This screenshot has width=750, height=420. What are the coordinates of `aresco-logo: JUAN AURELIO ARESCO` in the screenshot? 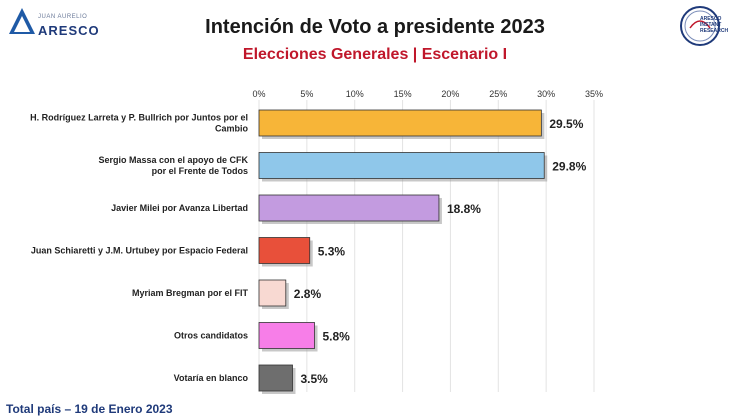 It's located at (63, 26).